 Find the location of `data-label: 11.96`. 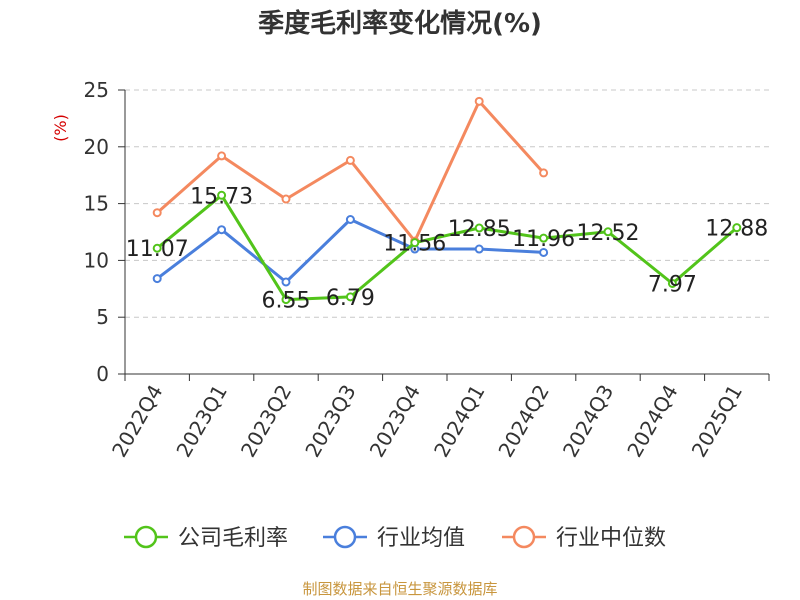

data-label: 11.96 is located at coordinates (543, 239).